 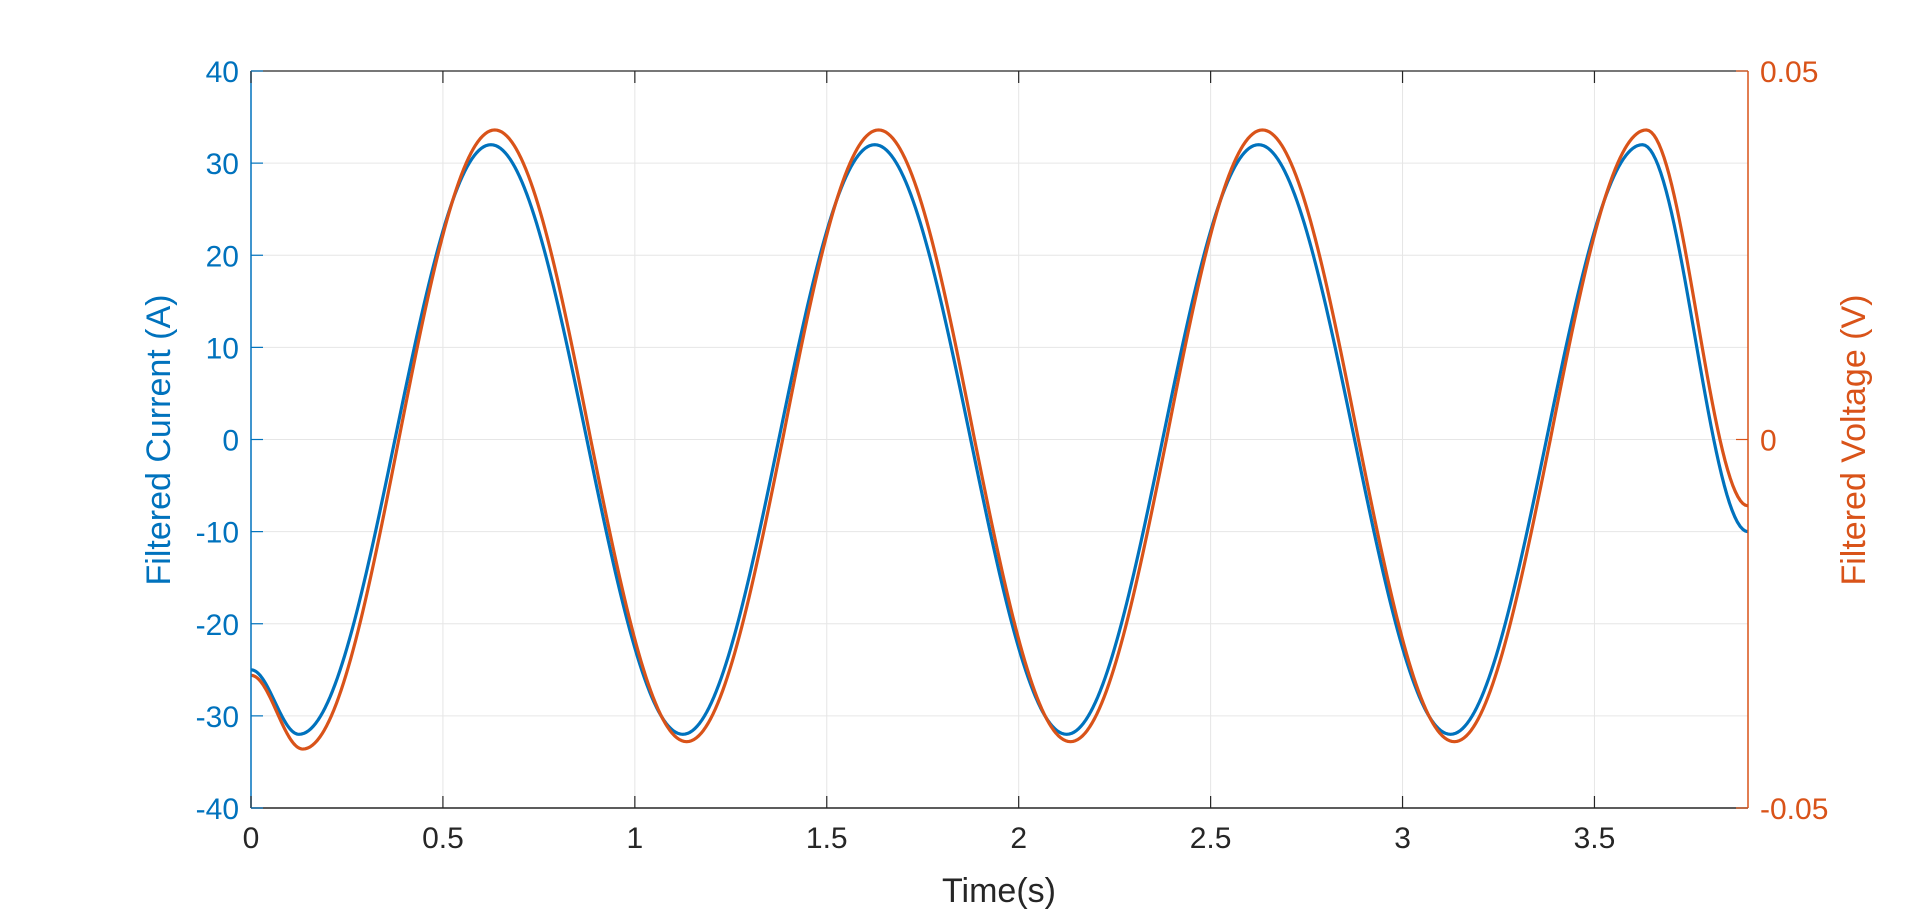 I want to click on left-y-tick-label: 10, so click(x=222, y=348).